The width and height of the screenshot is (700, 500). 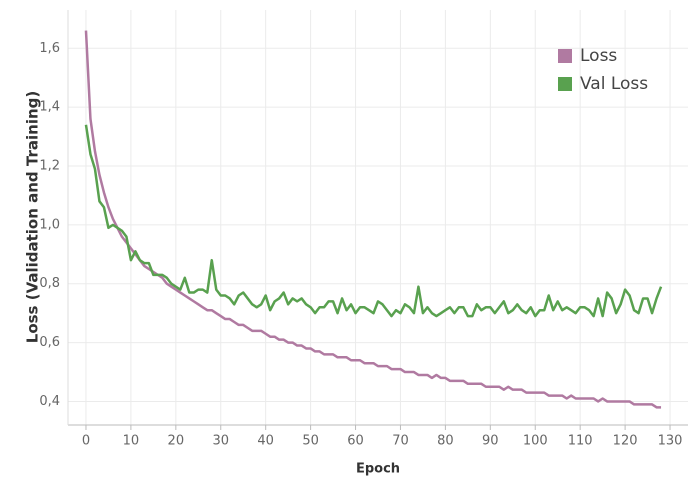 I want to click on y-tick-label: 1,2, so click(x=49, y=165).